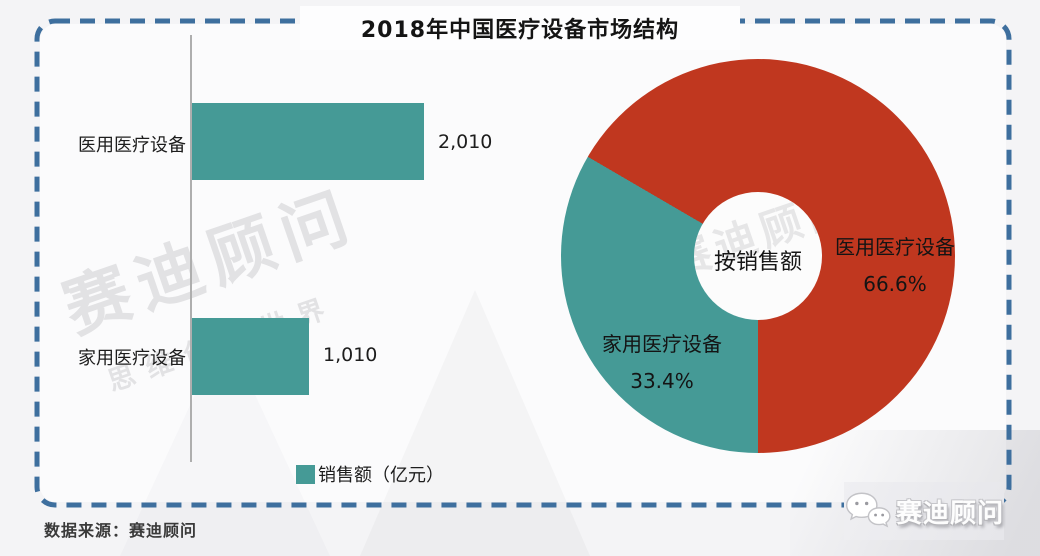 Image resolution: width=1040 pixels, height=556 pixels. I want to click on slice-percent: 66.6%, so click(895, 284).